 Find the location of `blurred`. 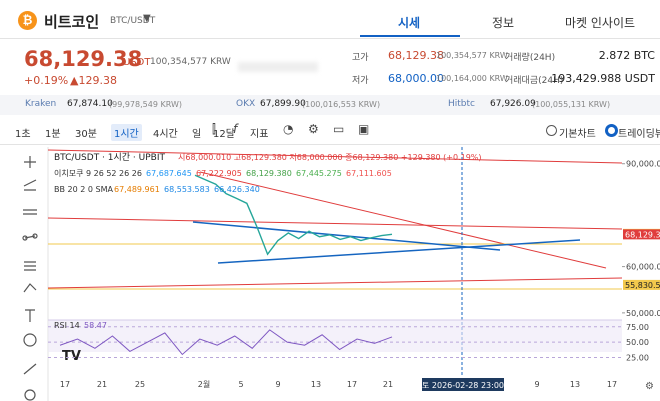

blurred is located at coordinates (278, 67).